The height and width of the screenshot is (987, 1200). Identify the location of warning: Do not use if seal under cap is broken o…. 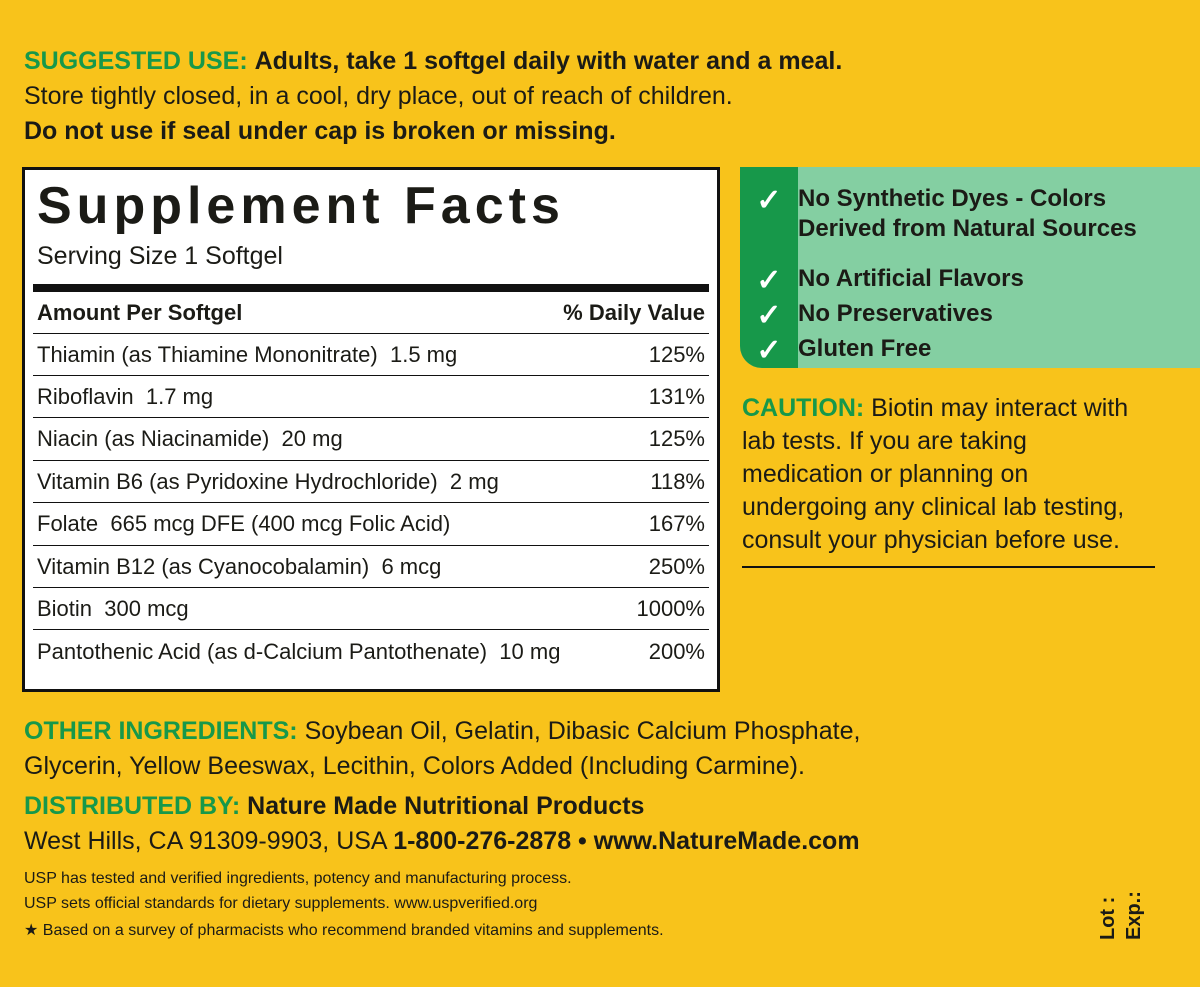
(320, 131).